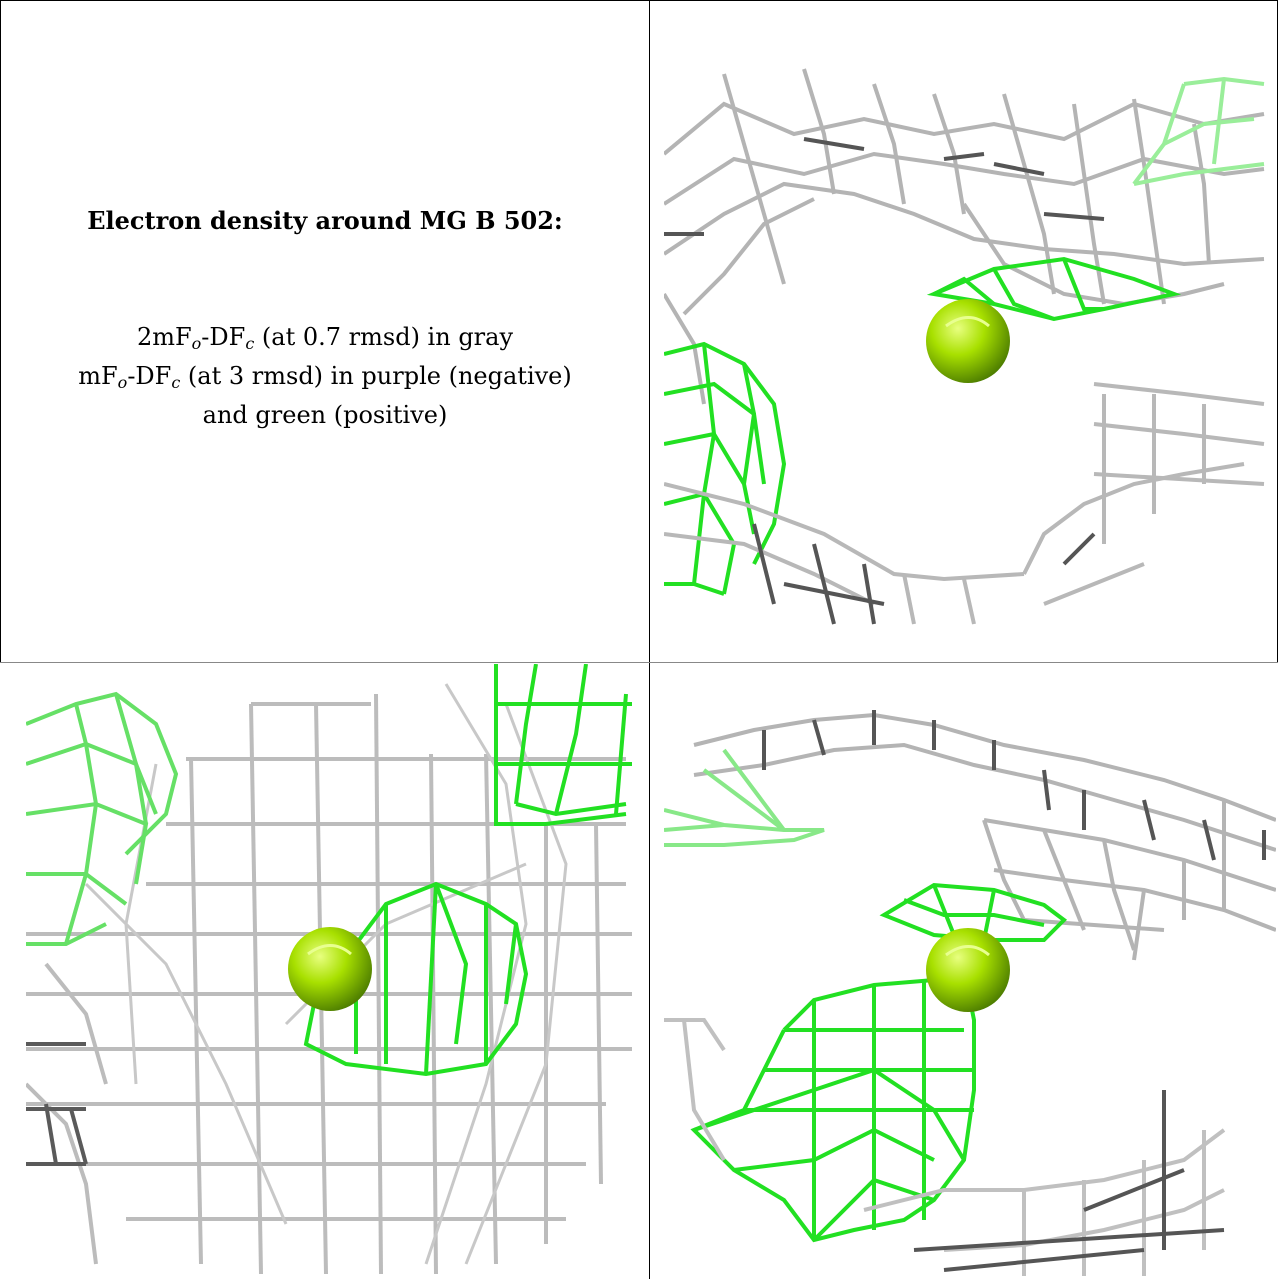 This screenshot has height=1279, width=1278. Describe the element at coordinates (57, 1104) in the screenshot. I see `dark-mesh-left` at that location.